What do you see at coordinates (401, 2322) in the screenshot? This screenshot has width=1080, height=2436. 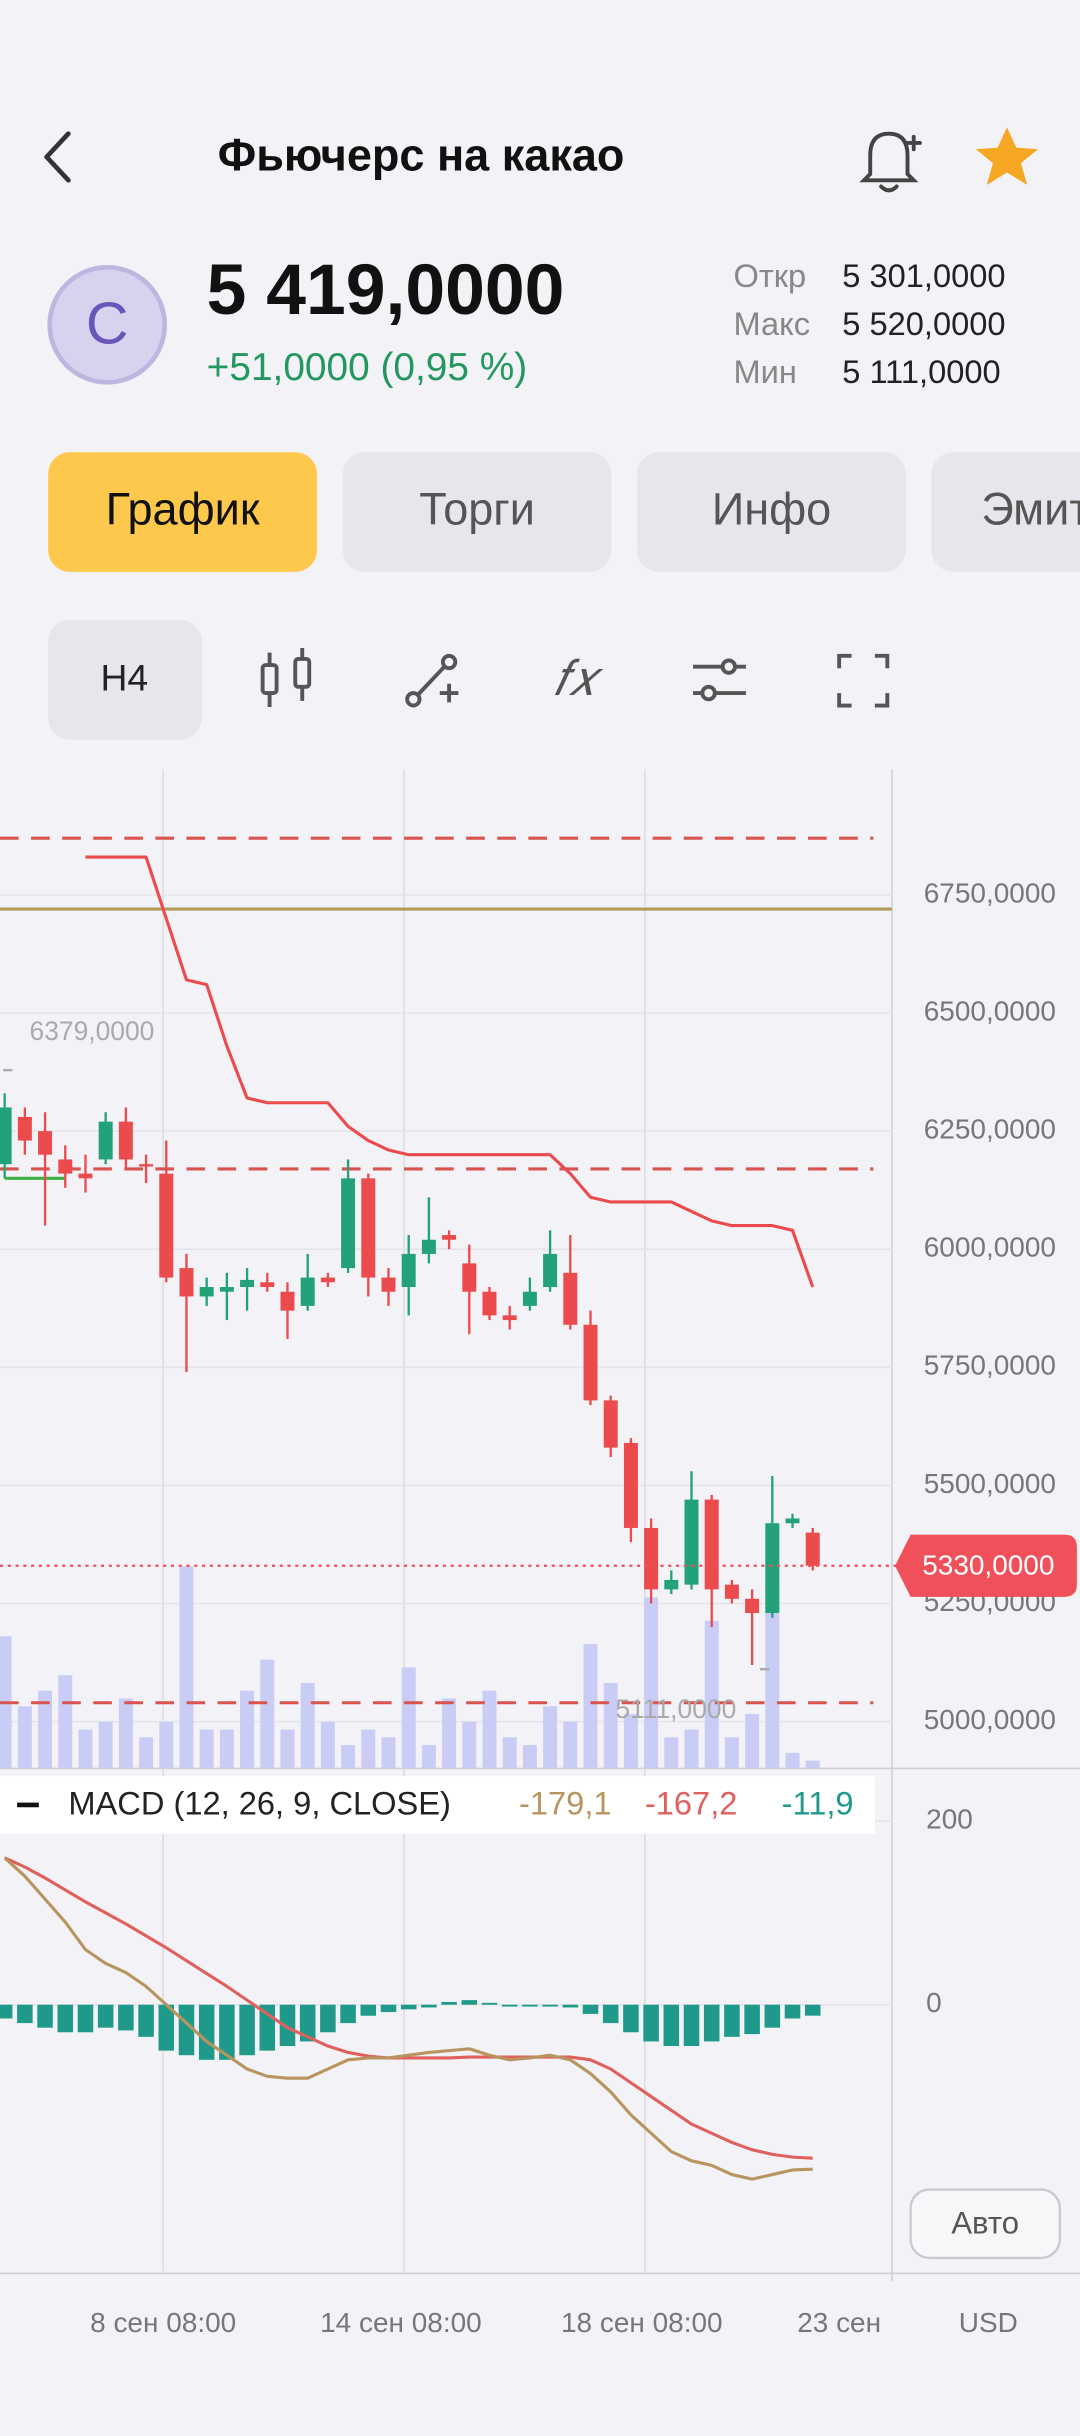 I see `x-tick-label: 14 сен 08:00` at bounding box center [401, 2322].